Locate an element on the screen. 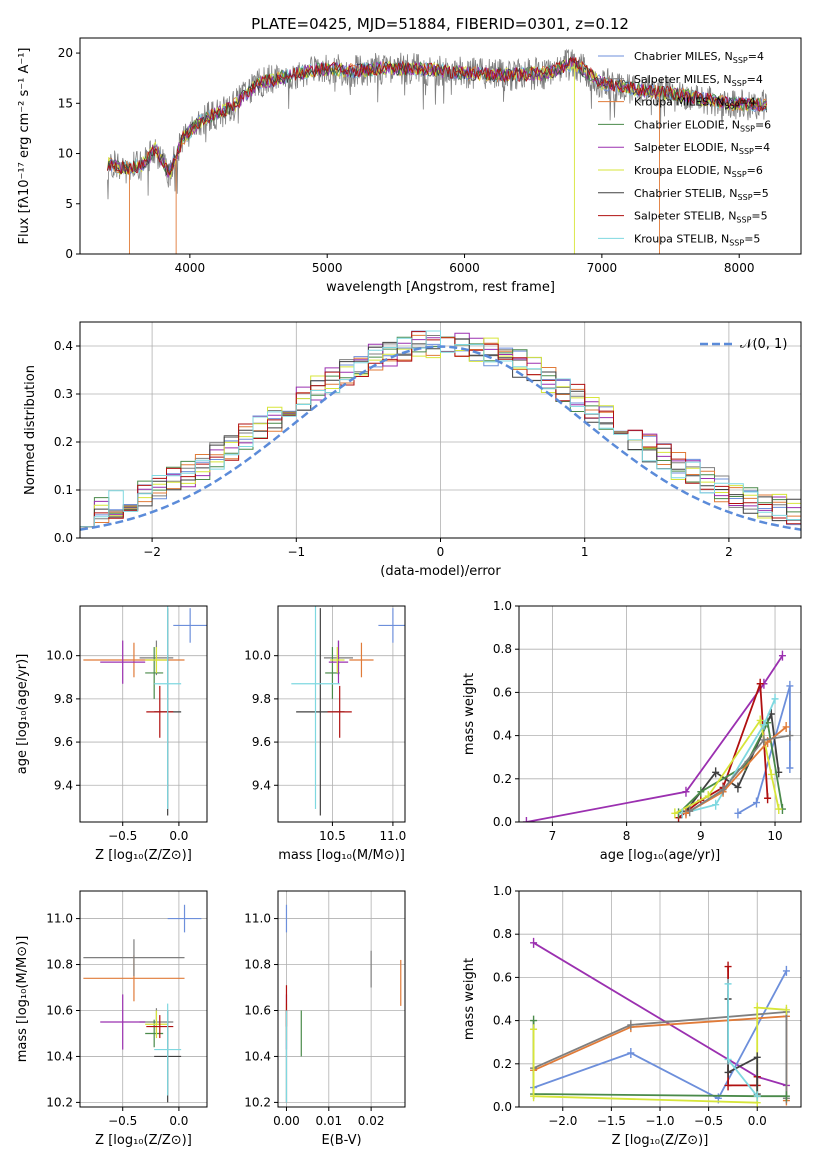  x-axis-label: wavelength [Angstrom, rest frame] is located at coordinates (440, 287).